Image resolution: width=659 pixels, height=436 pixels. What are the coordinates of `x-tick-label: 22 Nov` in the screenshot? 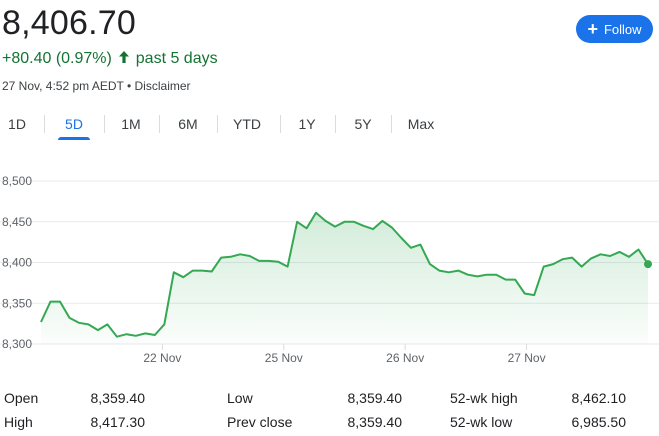 It's located at (162, 358).